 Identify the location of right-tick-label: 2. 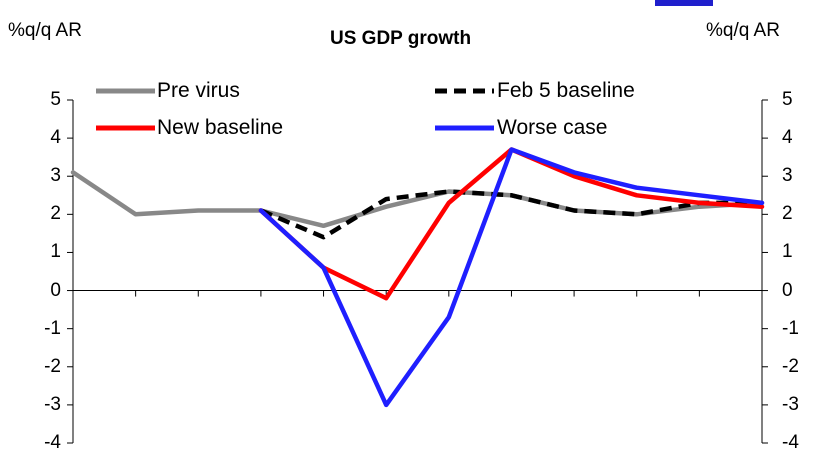
(787, 214).